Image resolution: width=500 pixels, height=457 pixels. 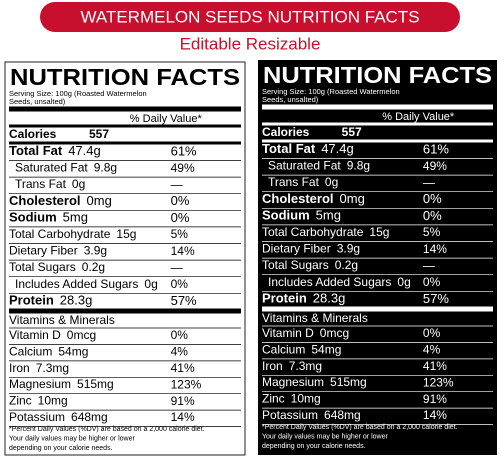 I want to click on nutrient-name: Trans Fat, so click(x=294, y=182).